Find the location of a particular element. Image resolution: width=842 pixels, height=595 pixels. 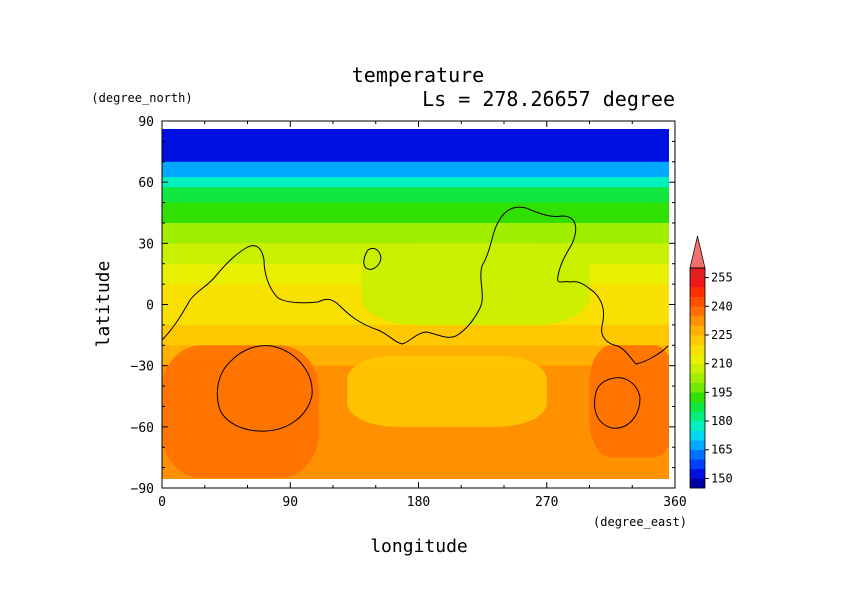

y-tick-label: −60 is located at coordinates (142, 428).